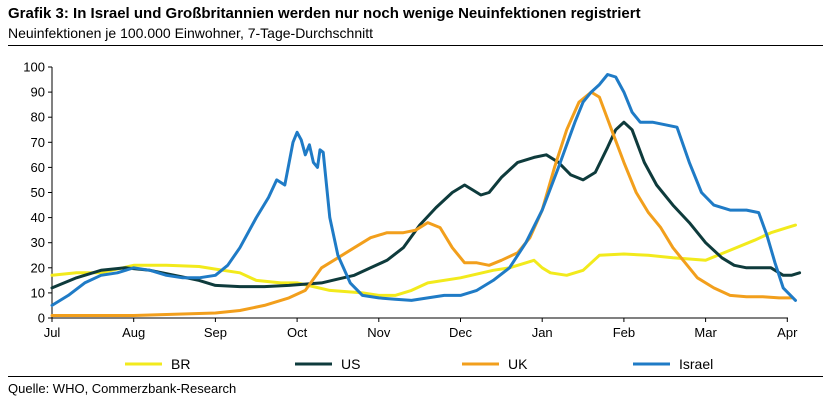 The height and width of the screenshot is (404, 831). Describe the element at coordinates (624, 332) in the screenshot. I see `x-tick-label: Feb` at that location.